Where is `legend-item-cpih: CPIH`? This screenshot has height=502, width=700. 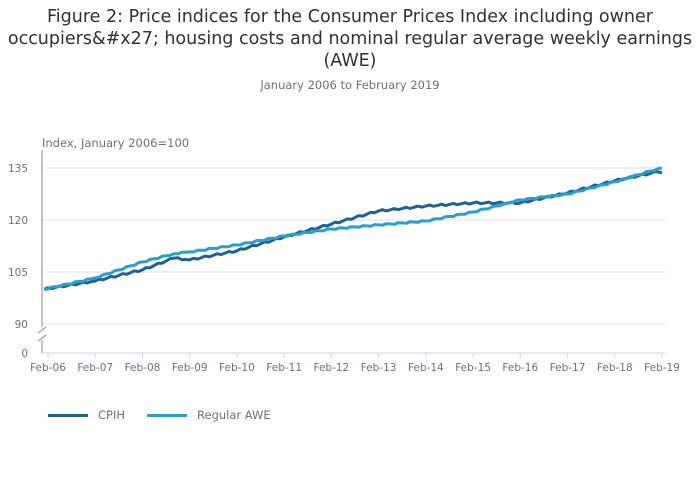
legend-item-cpih: CPIH is located at coordinates (86, 415).